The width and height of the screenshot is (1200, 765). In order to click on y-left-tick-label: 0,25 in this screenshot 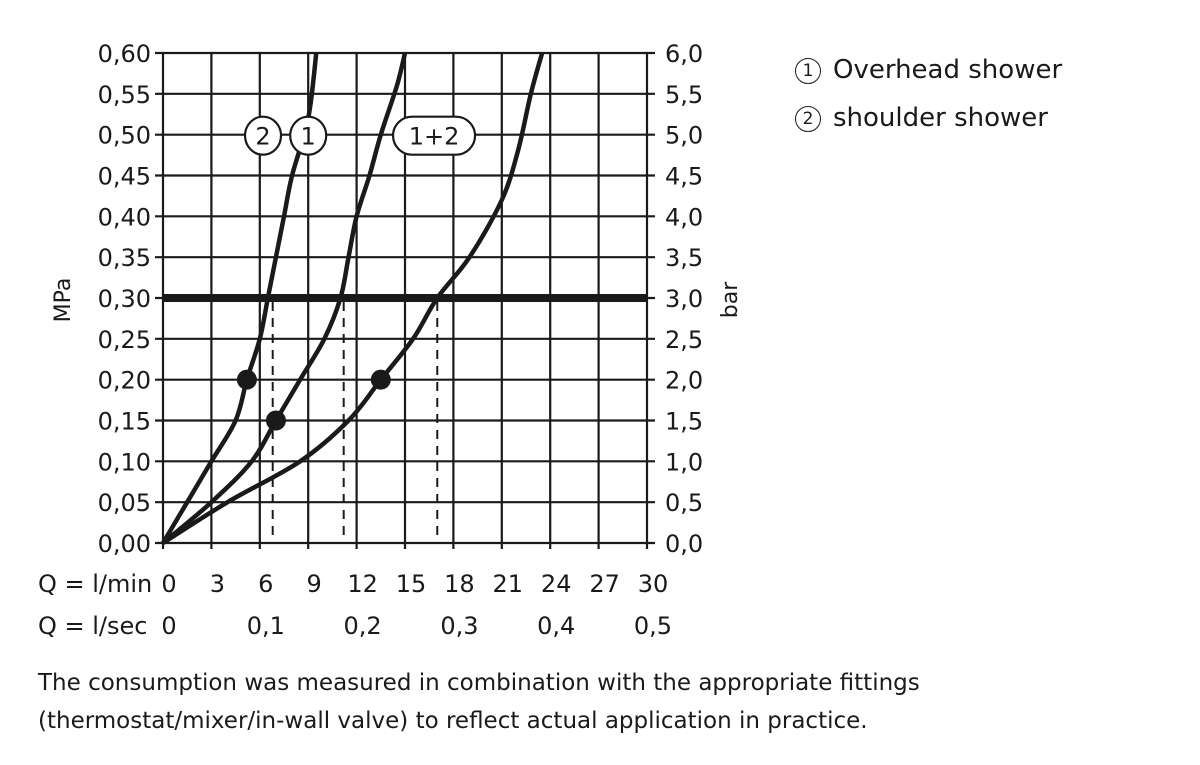, I will do `click(124, 340)`.